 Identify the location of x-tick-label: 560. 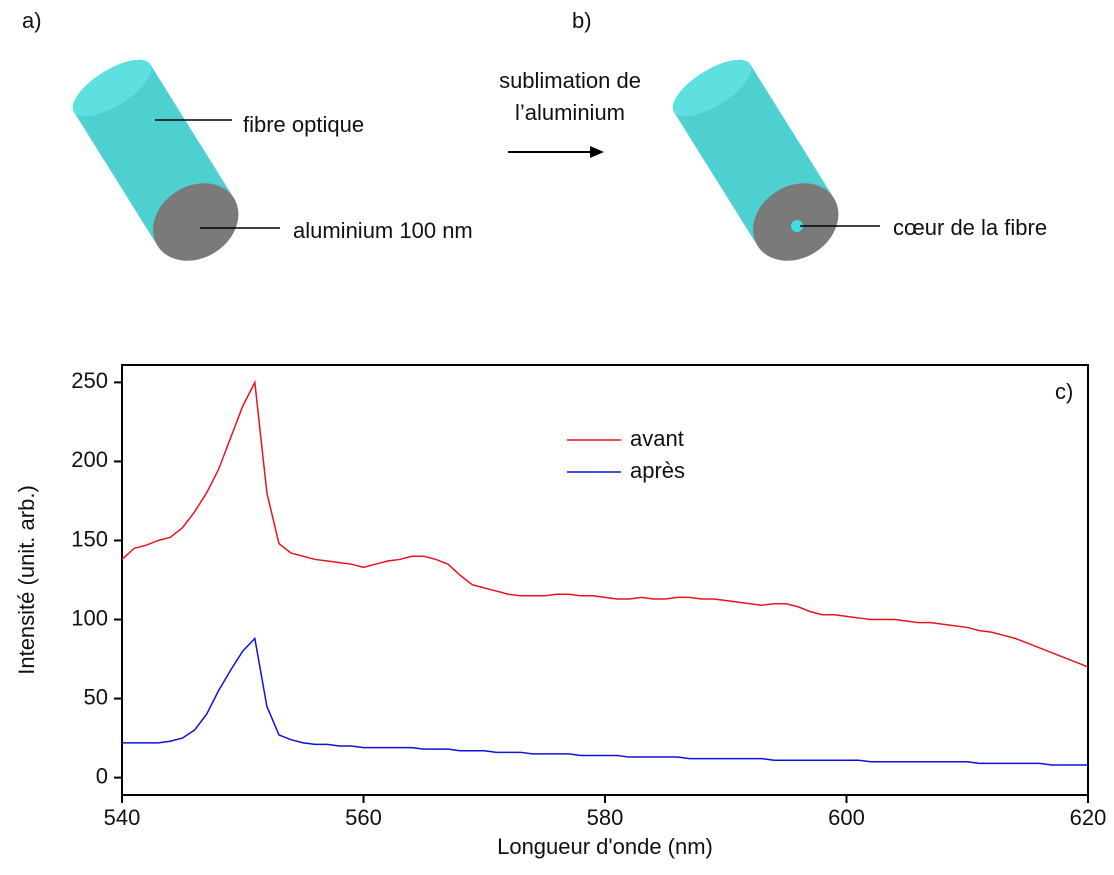
(363, 817).